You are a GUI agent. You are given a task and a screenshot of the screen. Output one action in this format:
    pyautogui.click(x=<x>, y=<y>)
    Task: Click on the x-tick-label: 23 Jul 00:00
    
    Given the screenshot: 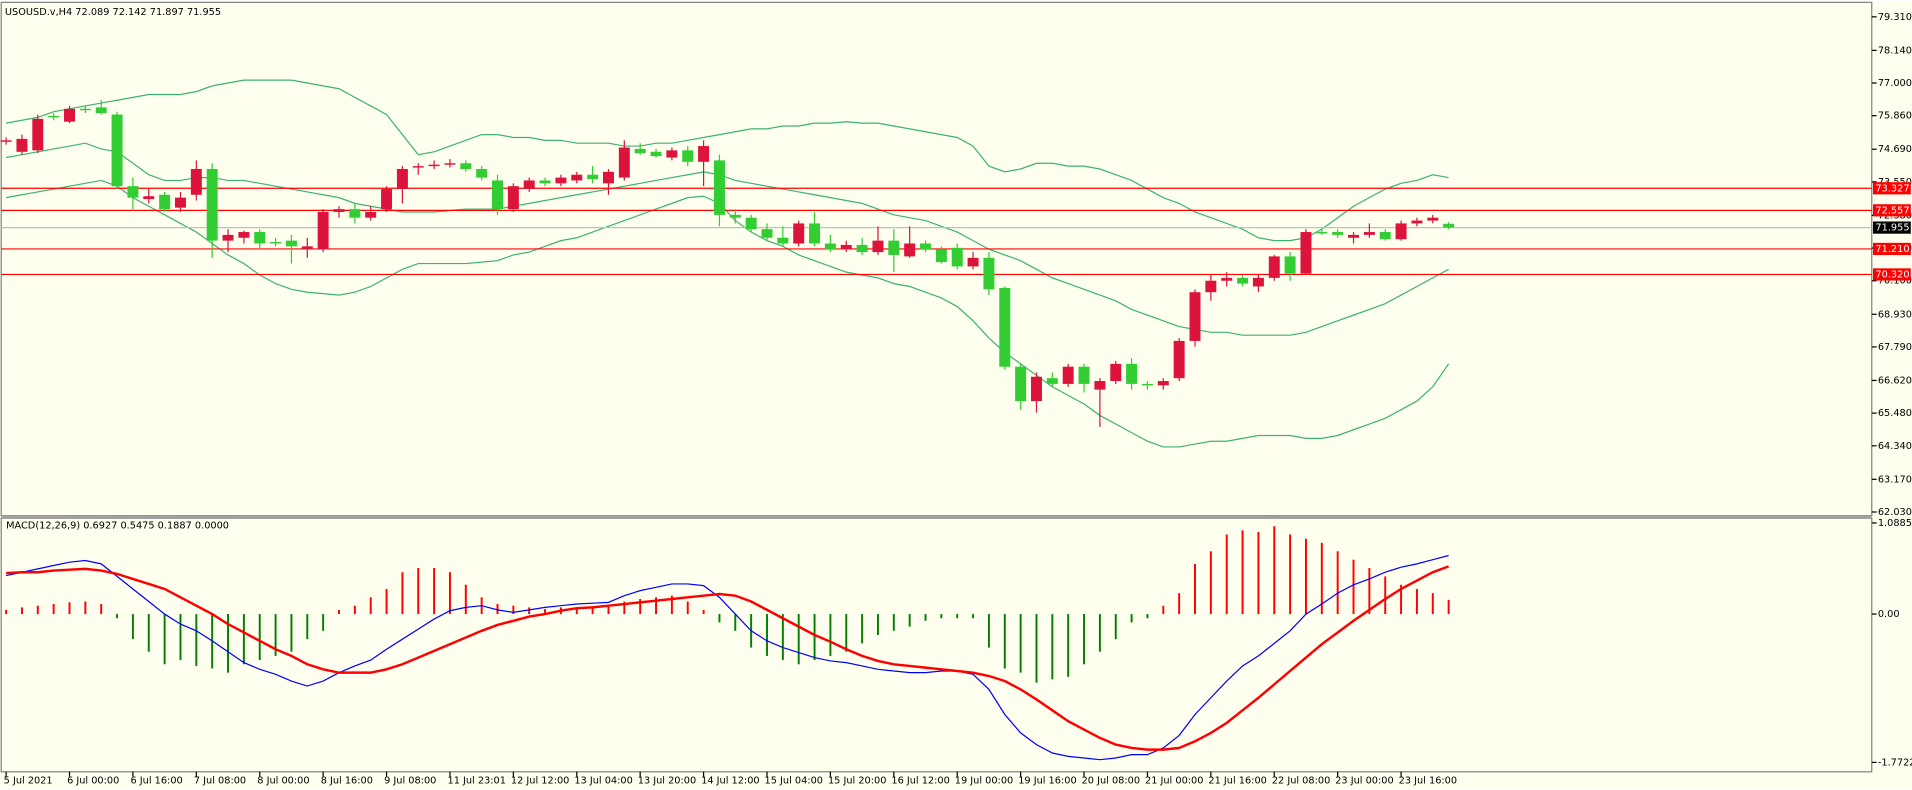 What is the action you would take?
    pyautogui.click(x=1364, y=780)
    